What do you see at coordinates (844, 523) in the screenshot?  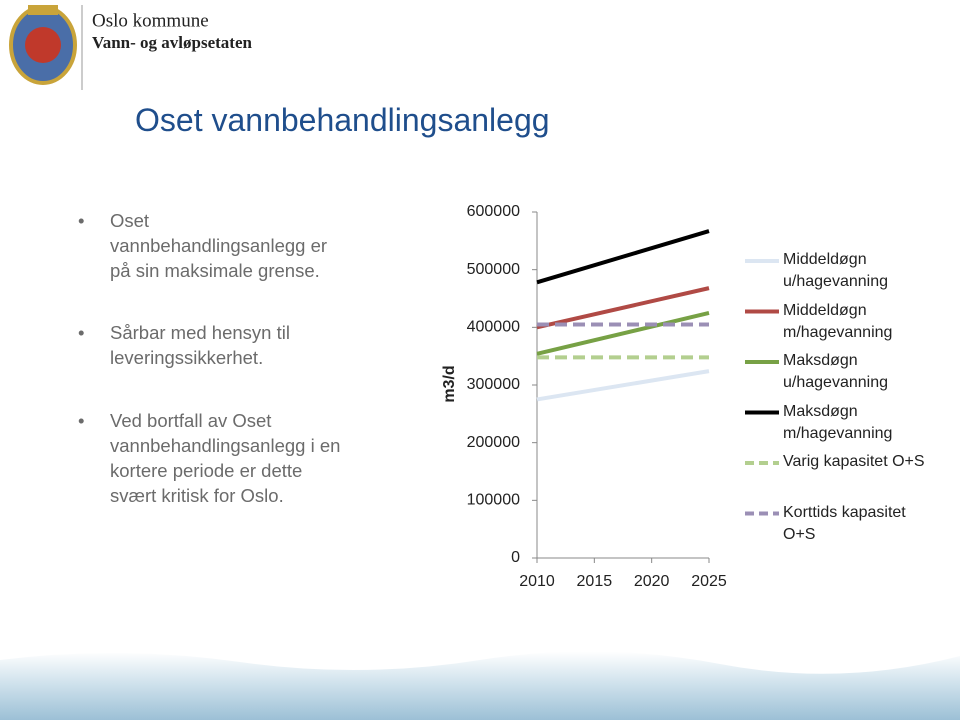 I see `legend-label: Korttids kapasitet O+S` at bounding box center [844, 523].